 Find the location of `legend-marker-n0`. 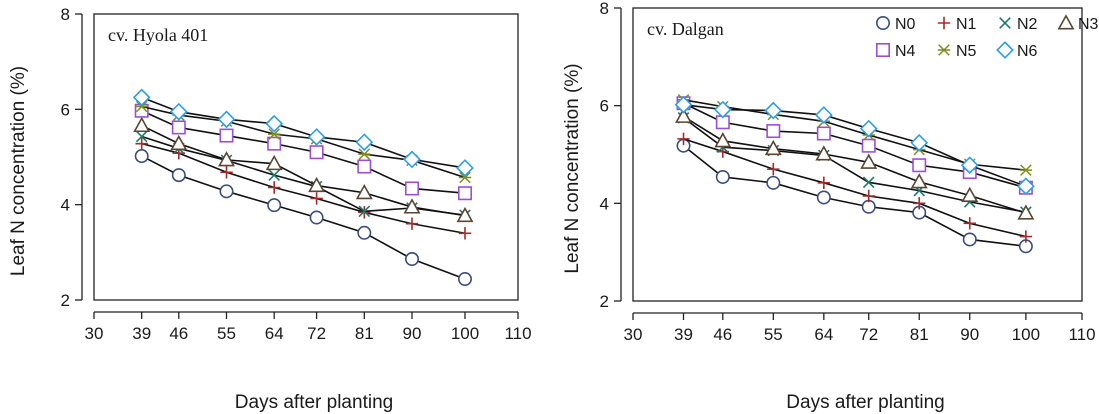

legend-marker-n0 is located at coordinates (882, 22).